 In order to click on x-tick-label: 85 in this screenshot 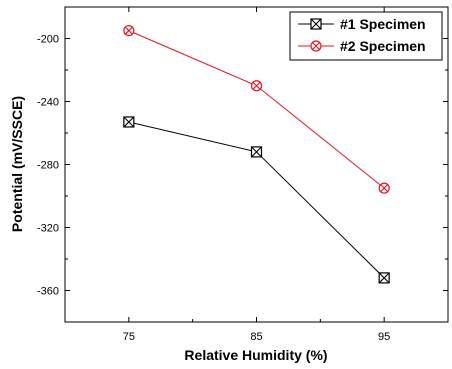, I will do `click(256, 337)`.